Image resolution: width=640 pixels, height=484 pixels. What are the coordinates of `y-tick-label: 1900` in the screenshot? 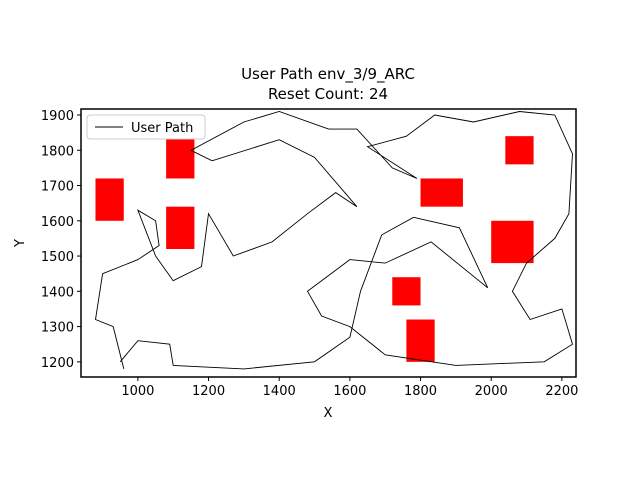 It's located at (57, 116).